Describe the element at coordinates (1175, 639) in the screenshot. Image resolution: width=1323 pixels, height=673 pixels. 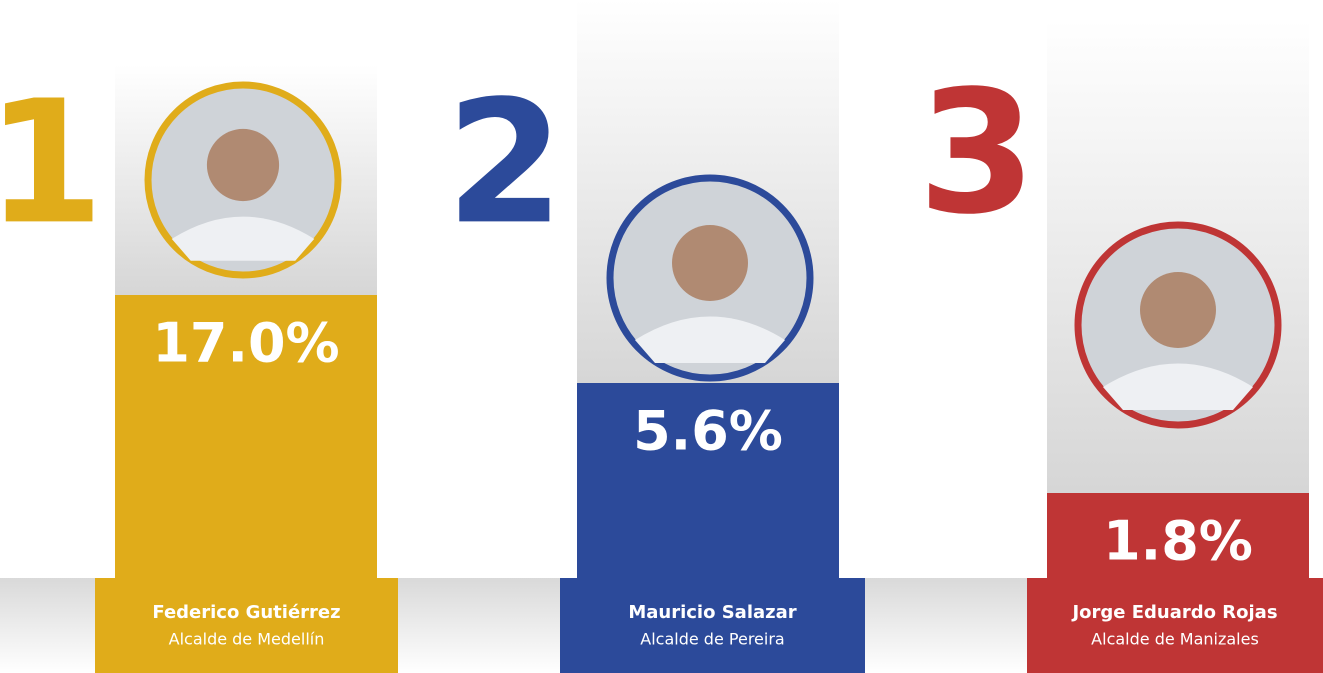
I see `candidate-role: Alcalde de Manizales` at that location.